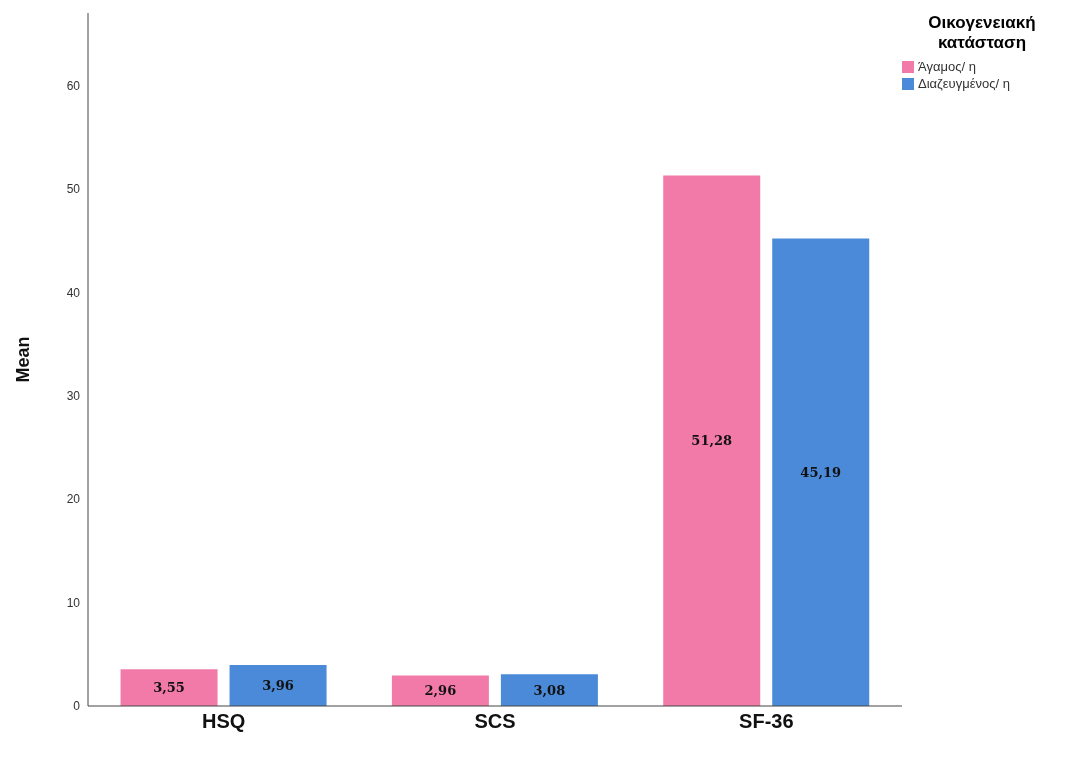 This screenshot has height=769, width=1080. What do you see at coordinates (223, 721) in the screenshot?
I see `x-tick-label: HSQ` at bounding box center [223, 721].